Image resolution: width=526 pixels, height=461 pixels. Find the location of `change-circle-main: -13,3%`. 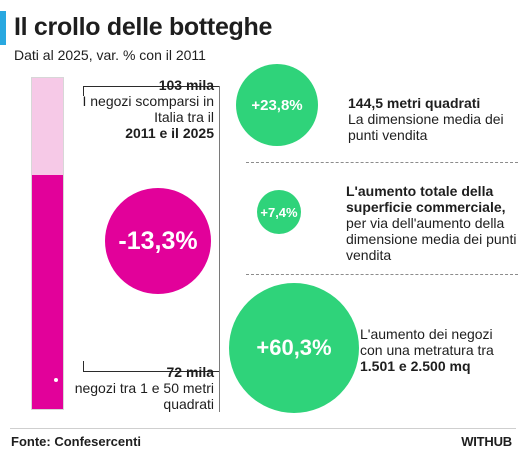

change-circle-main: -13,3% is located at coordinates (158, 241).